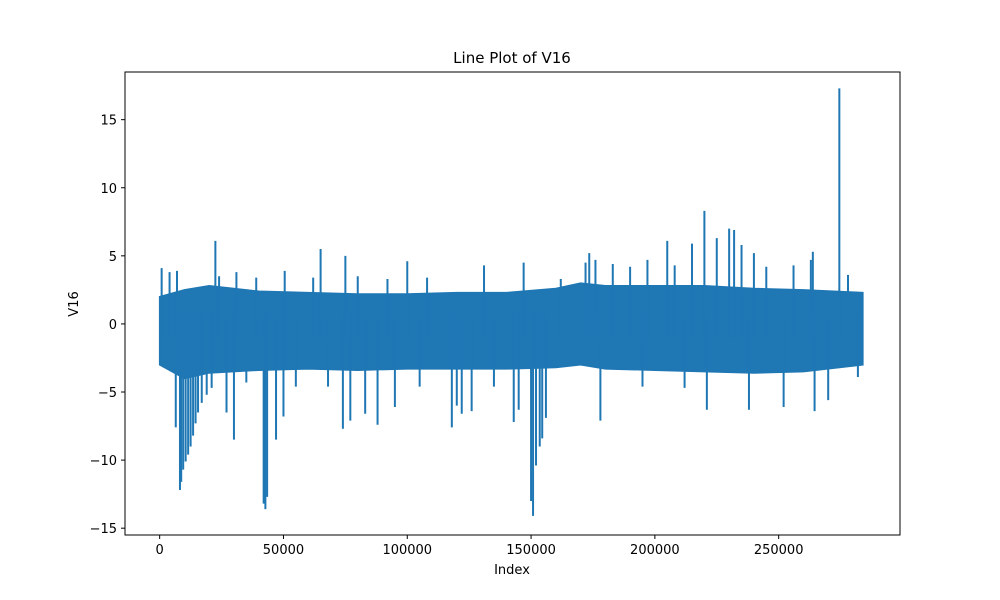 This screenshot has width=1000, height=600. I want to click on x-axis: 0 50000 100000 150000 200000 250000, so click(480, 546).